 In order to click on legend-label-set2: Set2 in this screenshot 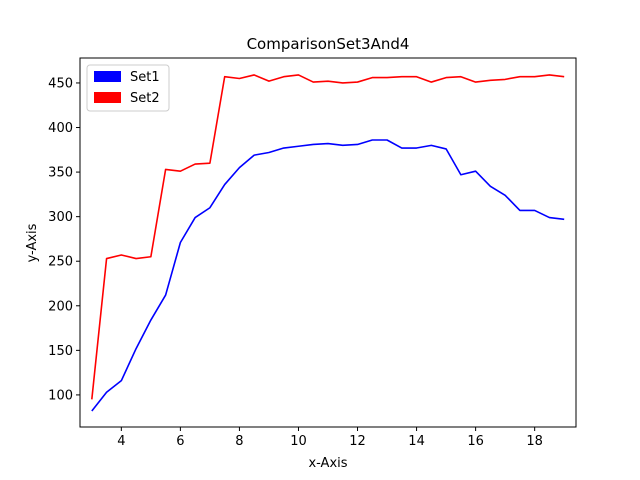, I will do `click(145, 98)`.